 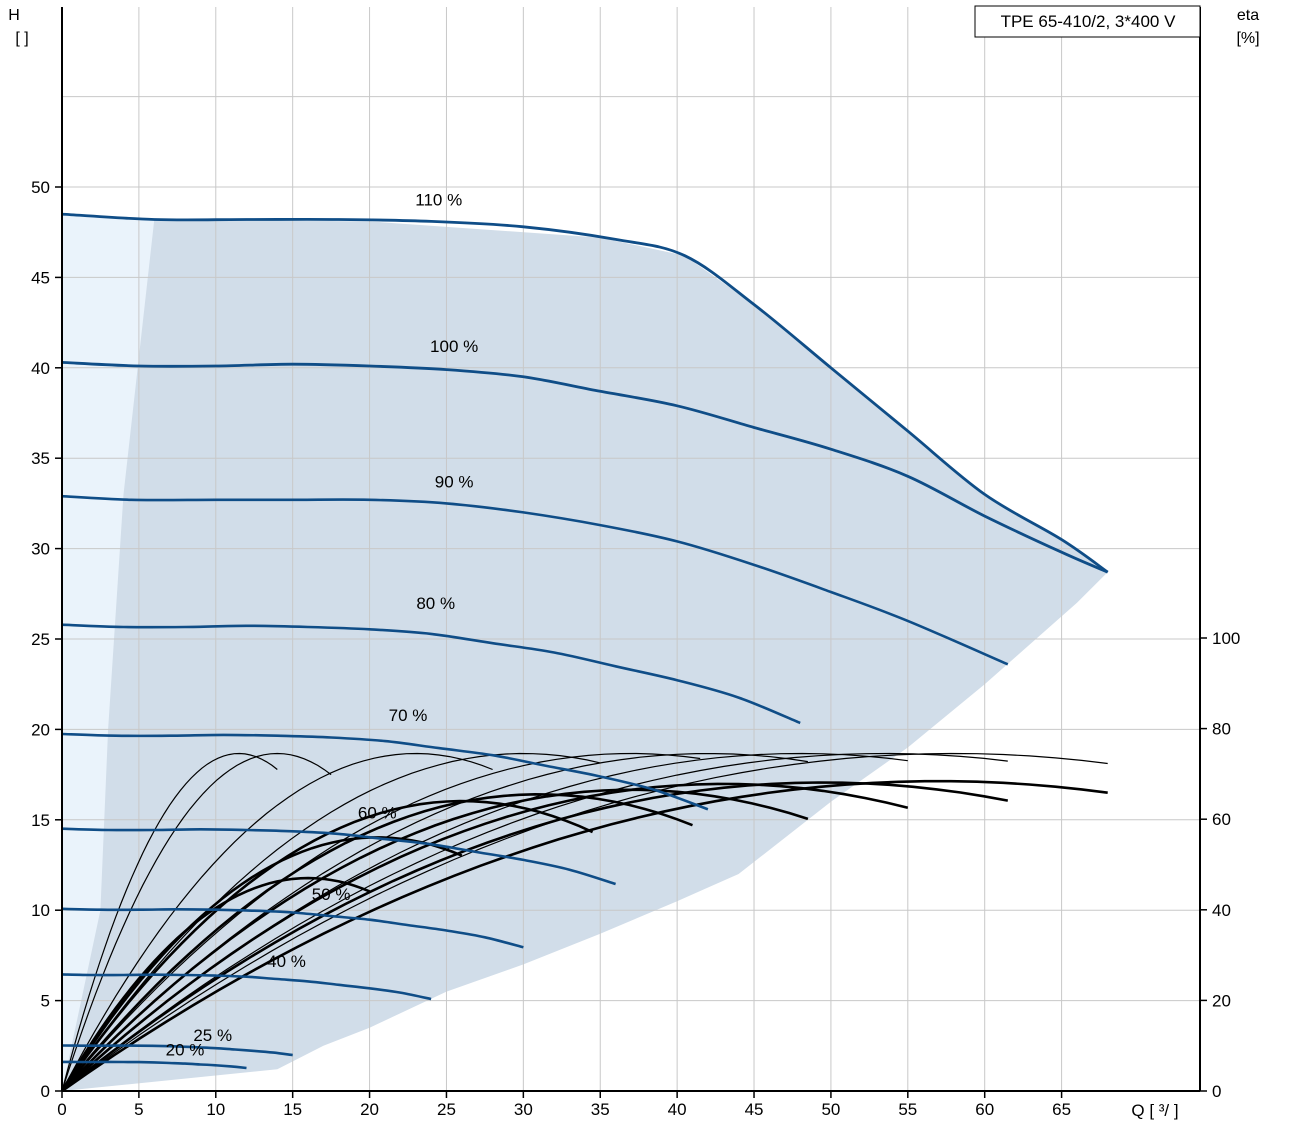 What do you see at coordinates (40, 277) in the screenshot?
I see `y-left-tick-label: 45` at bounding box center [40, 277].